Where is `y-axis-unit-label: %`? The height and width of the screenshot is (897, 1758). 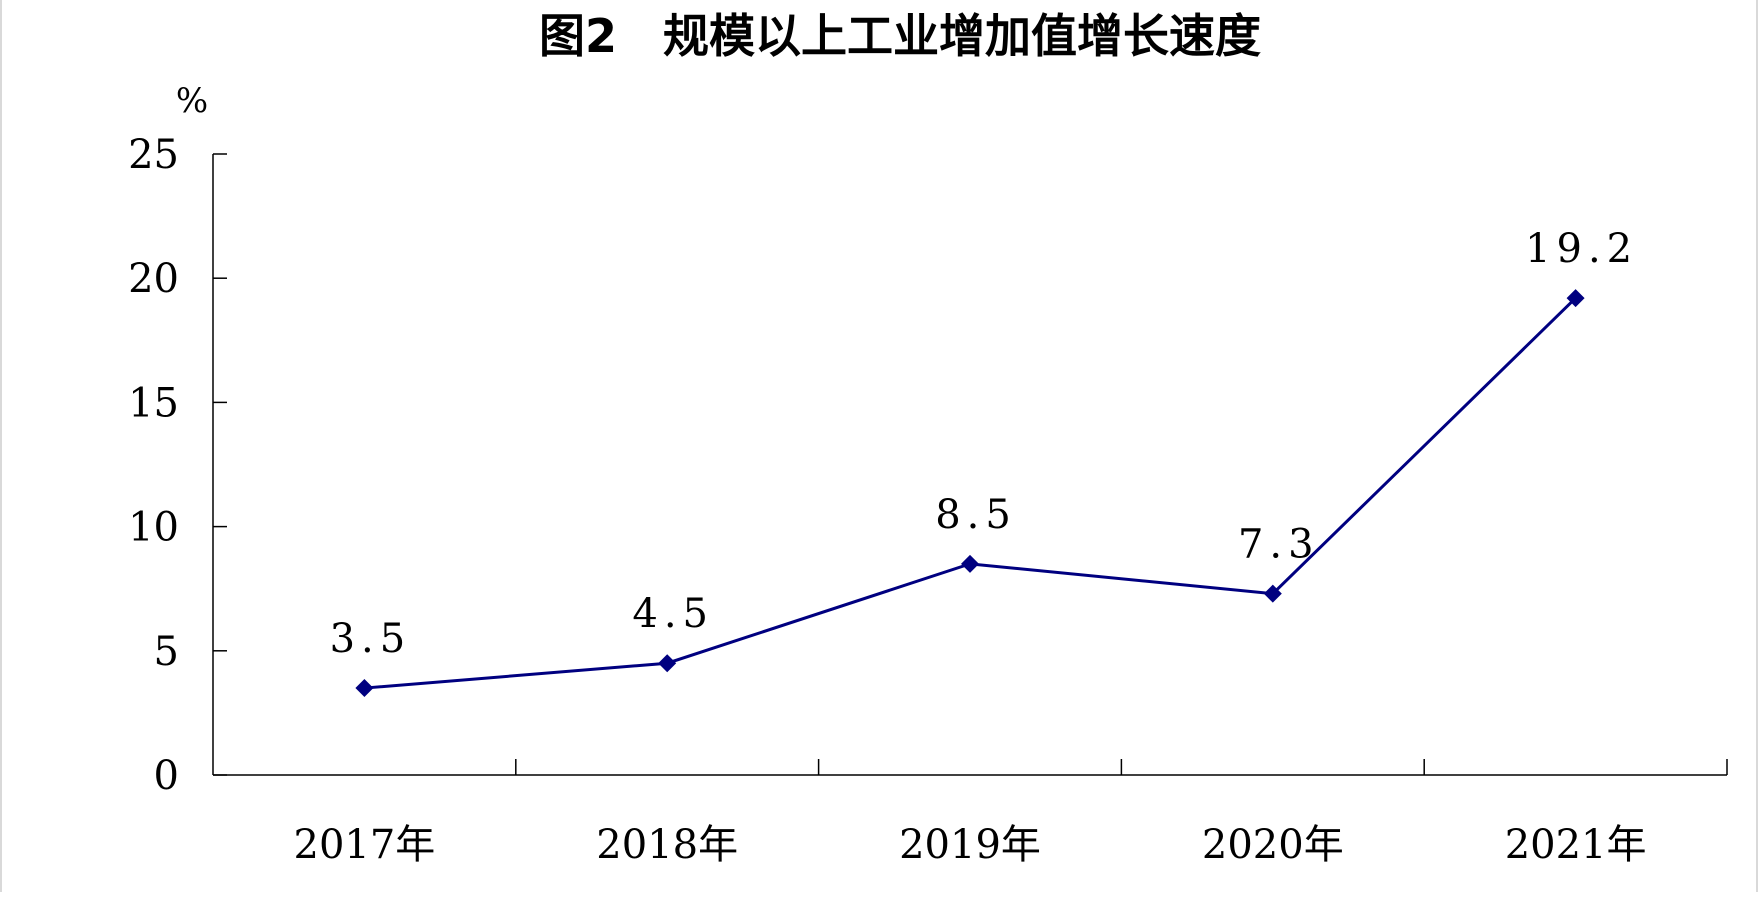 y-axis-unit-label: % is located at coordinates (192, 101).